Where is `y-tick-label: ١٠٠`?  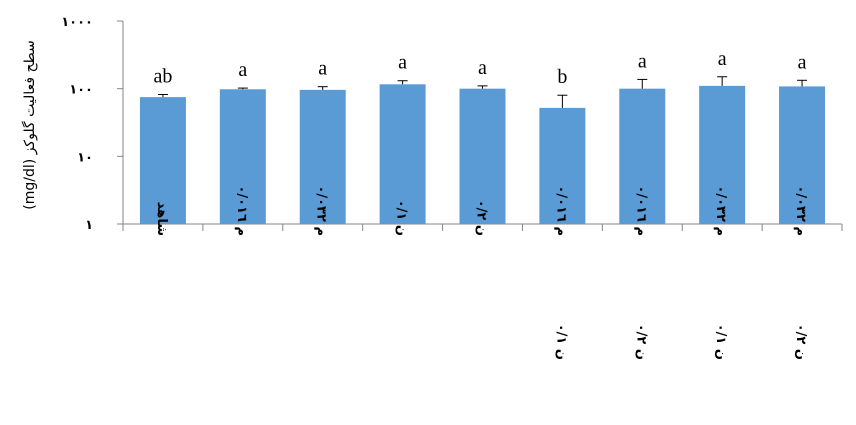 y-tick-label: ١٠٠ is located at coordinates (81, 90).